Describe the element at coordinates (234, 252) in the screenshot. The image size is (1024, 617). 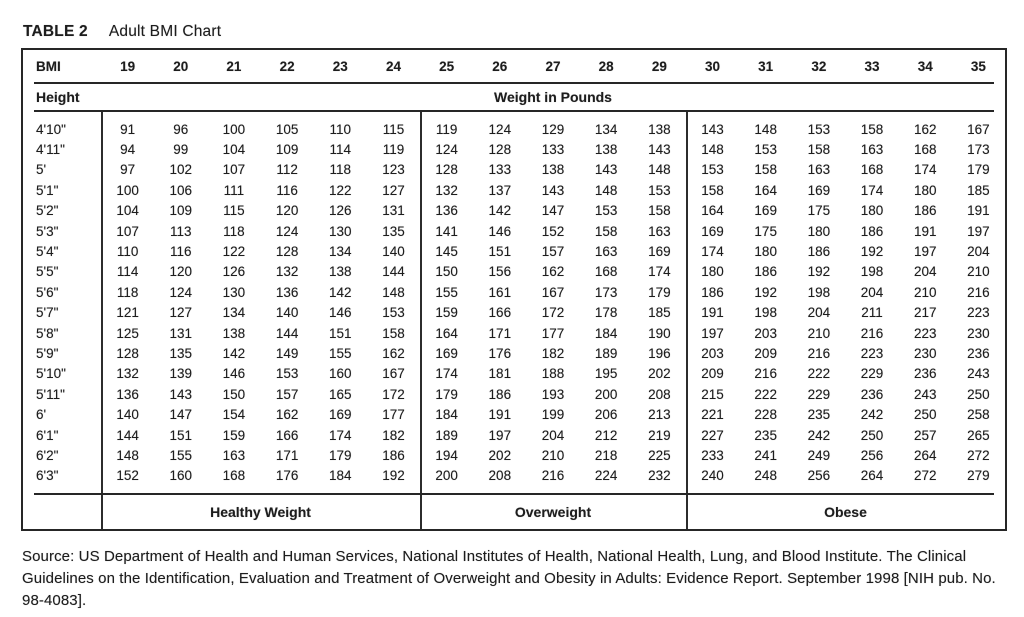
I see `weight-cell: 122` at that location.